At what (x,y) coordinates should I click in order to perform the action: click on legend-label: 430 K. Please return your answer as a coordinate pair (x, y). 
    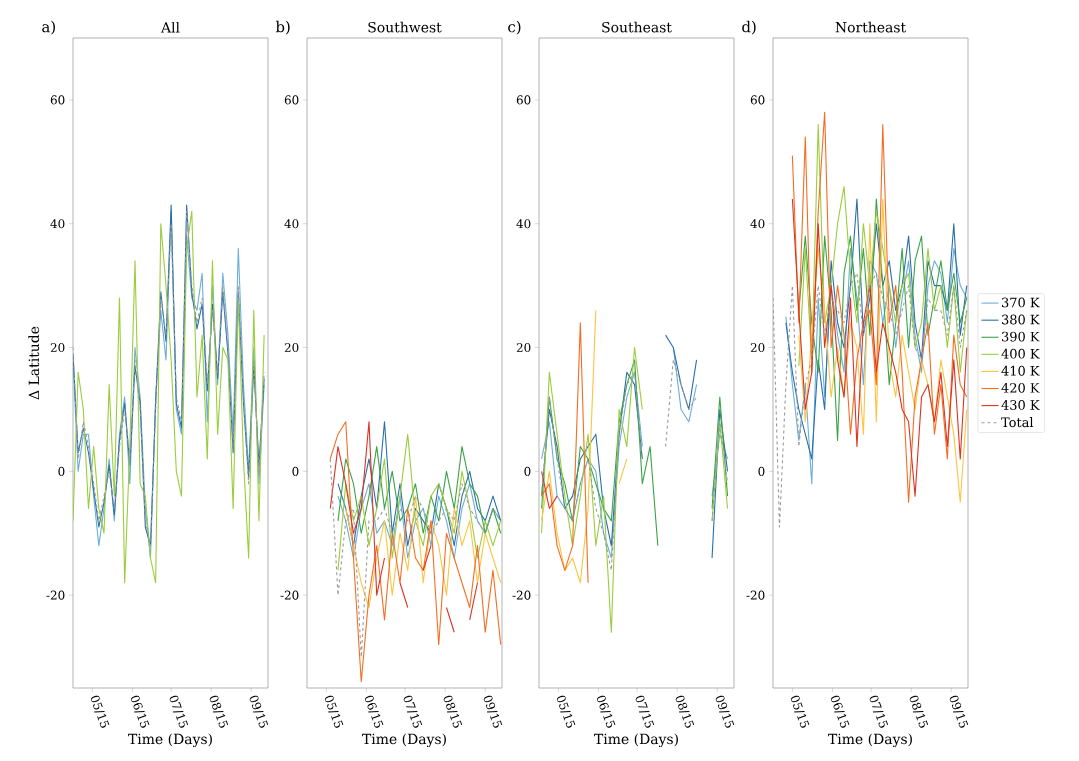
    Looking at the image, I should click on (1020, 405).